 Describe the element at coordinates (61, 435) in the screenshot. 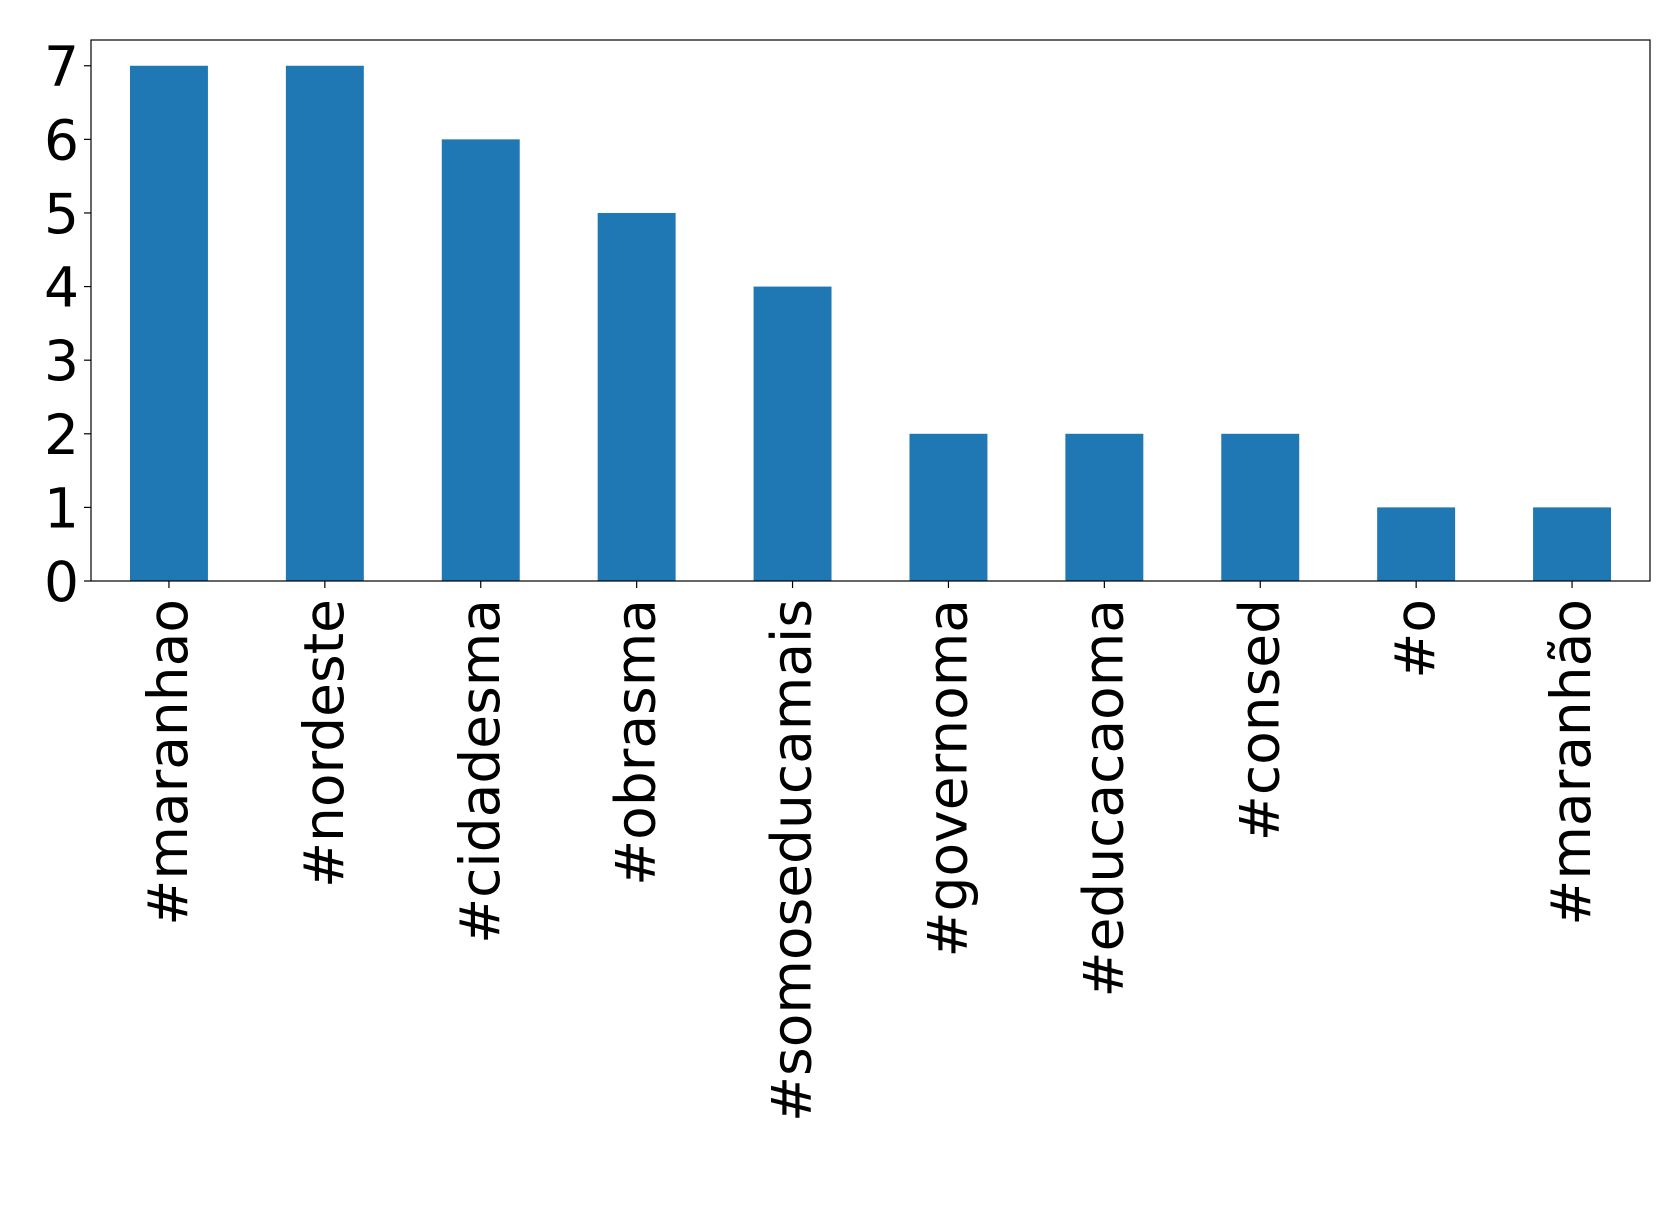

I see `y-tick-label: 2` at that location.